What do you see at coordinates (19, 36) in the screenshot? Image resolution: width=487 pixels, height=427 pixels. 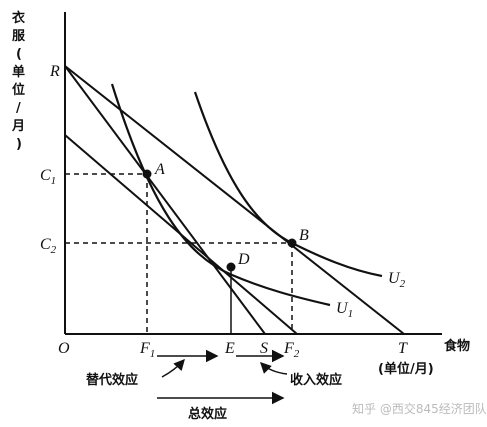 I see `y-axis-label-char: 服` at bounding box center [19, 36].